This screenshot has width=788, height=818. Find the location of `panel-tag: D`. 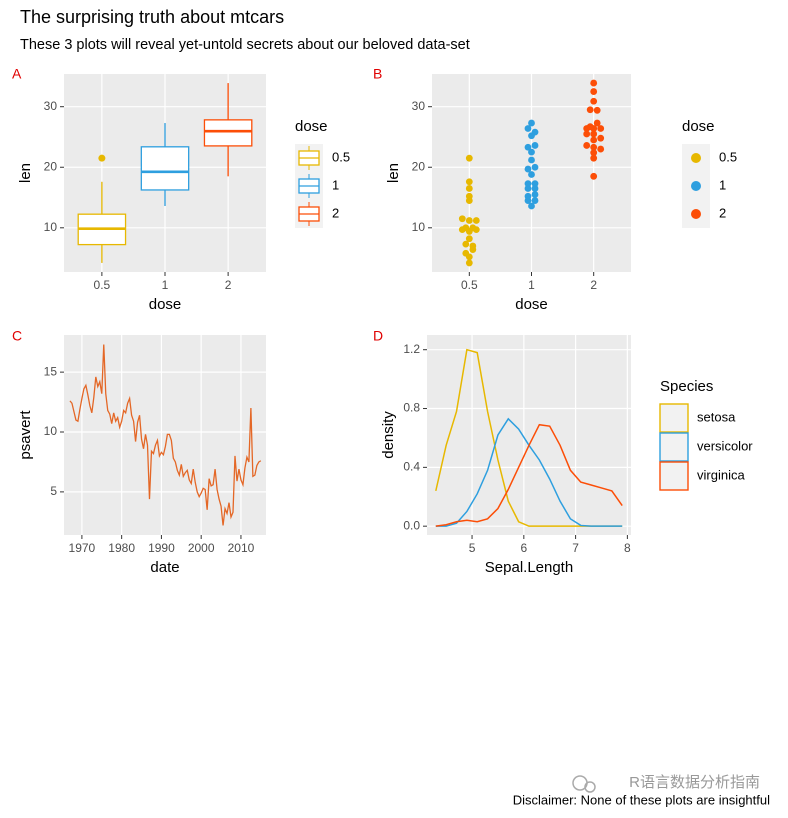

panel-tag: D is located at coordinates (378, 336).